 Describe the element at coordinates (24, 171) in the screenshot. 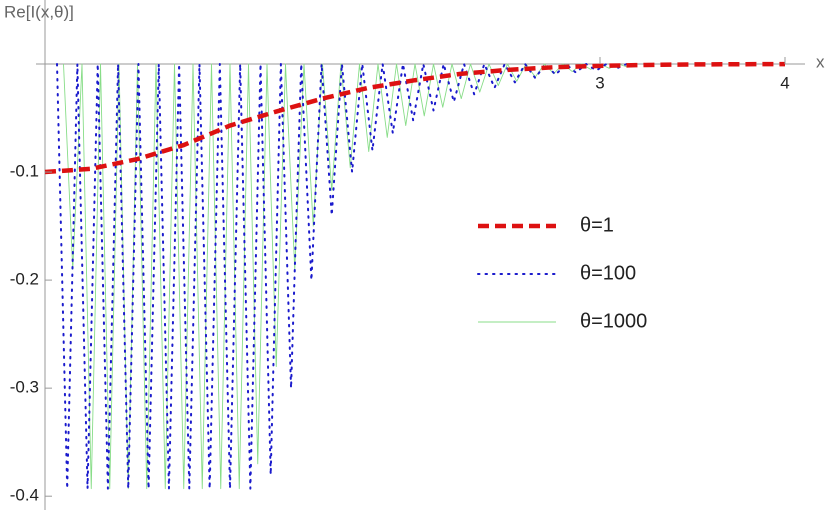

I see `y-tick-label: -0.1` at that location.